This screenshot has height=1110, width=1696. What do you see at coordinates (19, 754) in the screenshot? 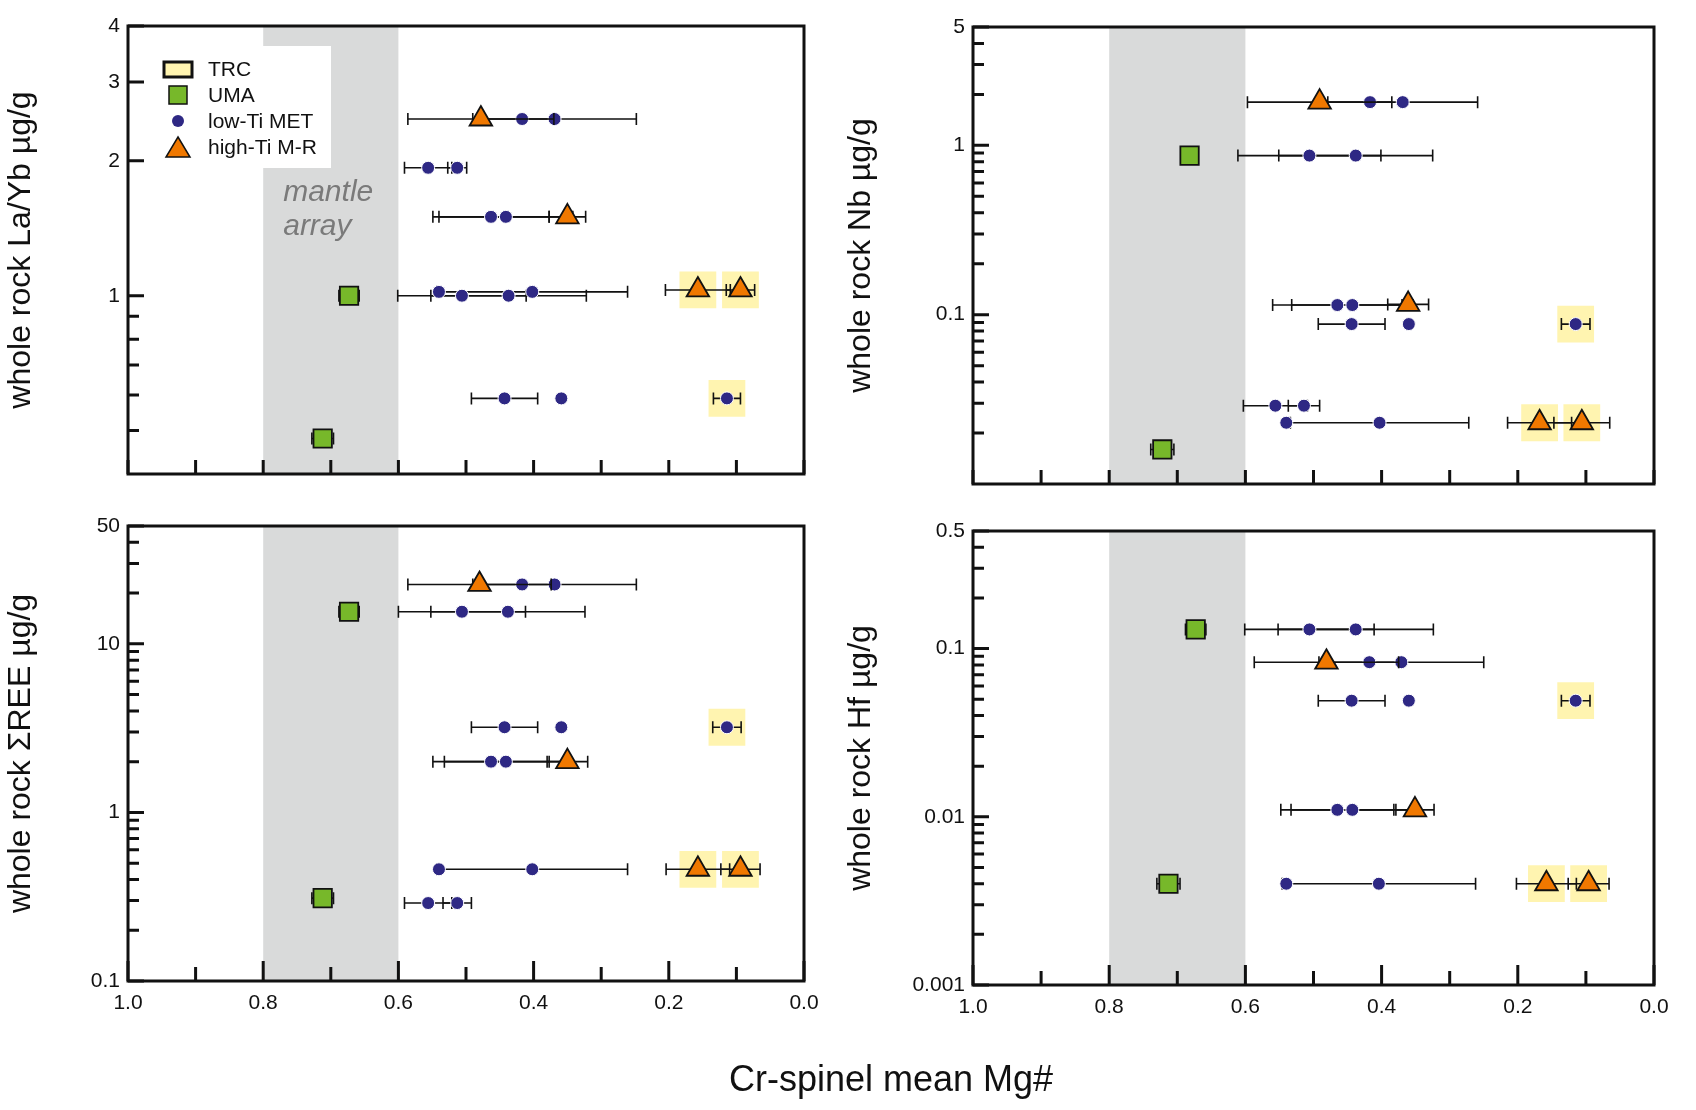
I see `y-axis-title: whole rock ΣREE µg/g` at bounding box center [19, 754].